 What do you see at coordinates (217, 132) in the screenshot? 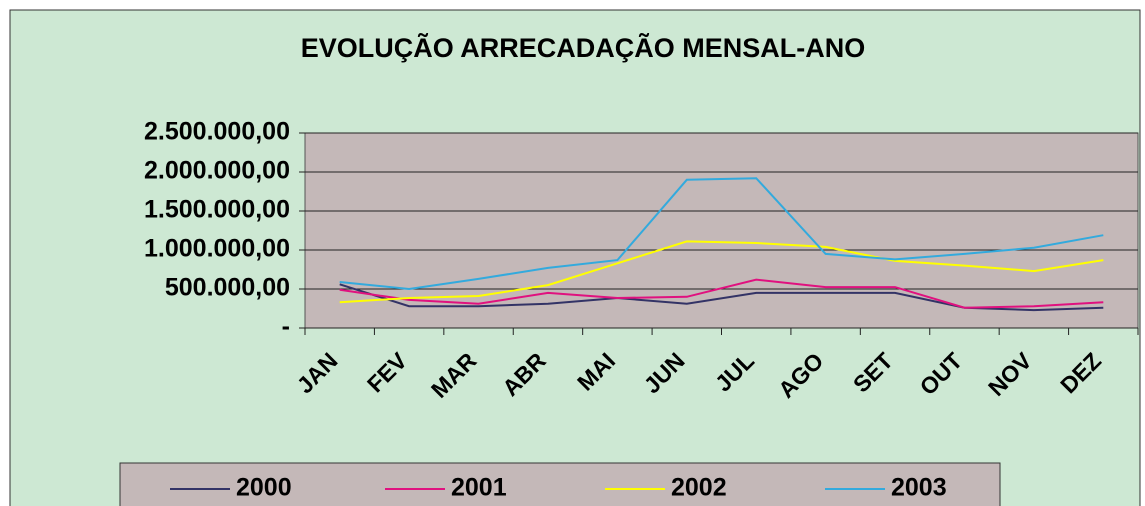
I see `y-tick-label: 2.500.000,00` at bounding box center [217, 132].